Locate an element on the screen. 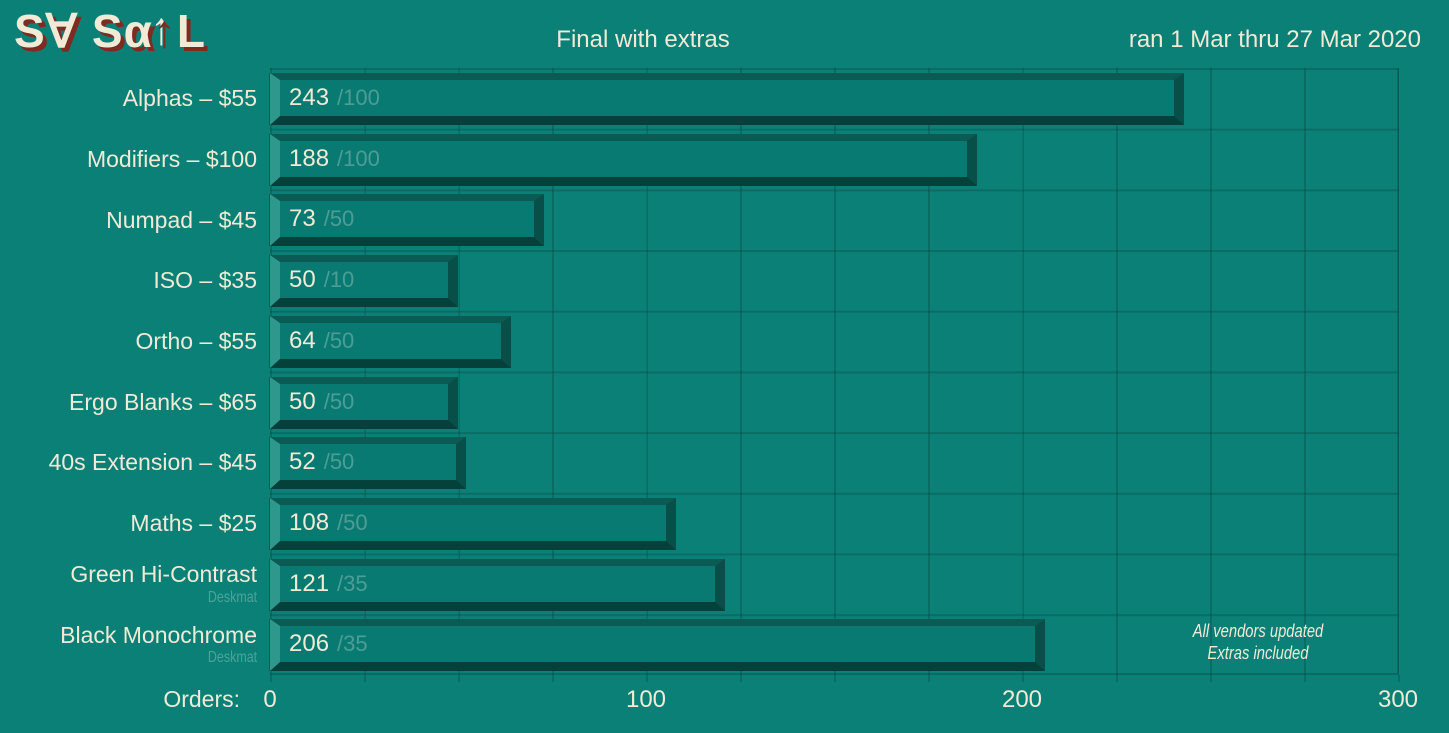 The height and width of the screenshot is (733, 1449). chart-row: Maths – $25 108/50 is located at coordinates (724, 523).